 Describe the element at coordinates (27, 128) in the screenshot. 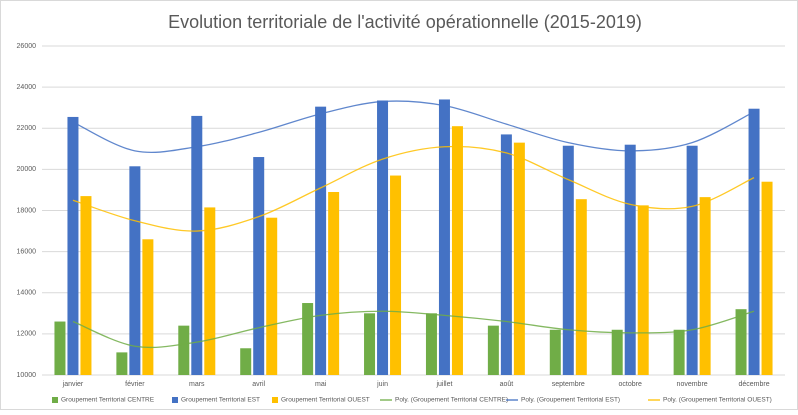

I see `y-tick-label: 22000` at that location.